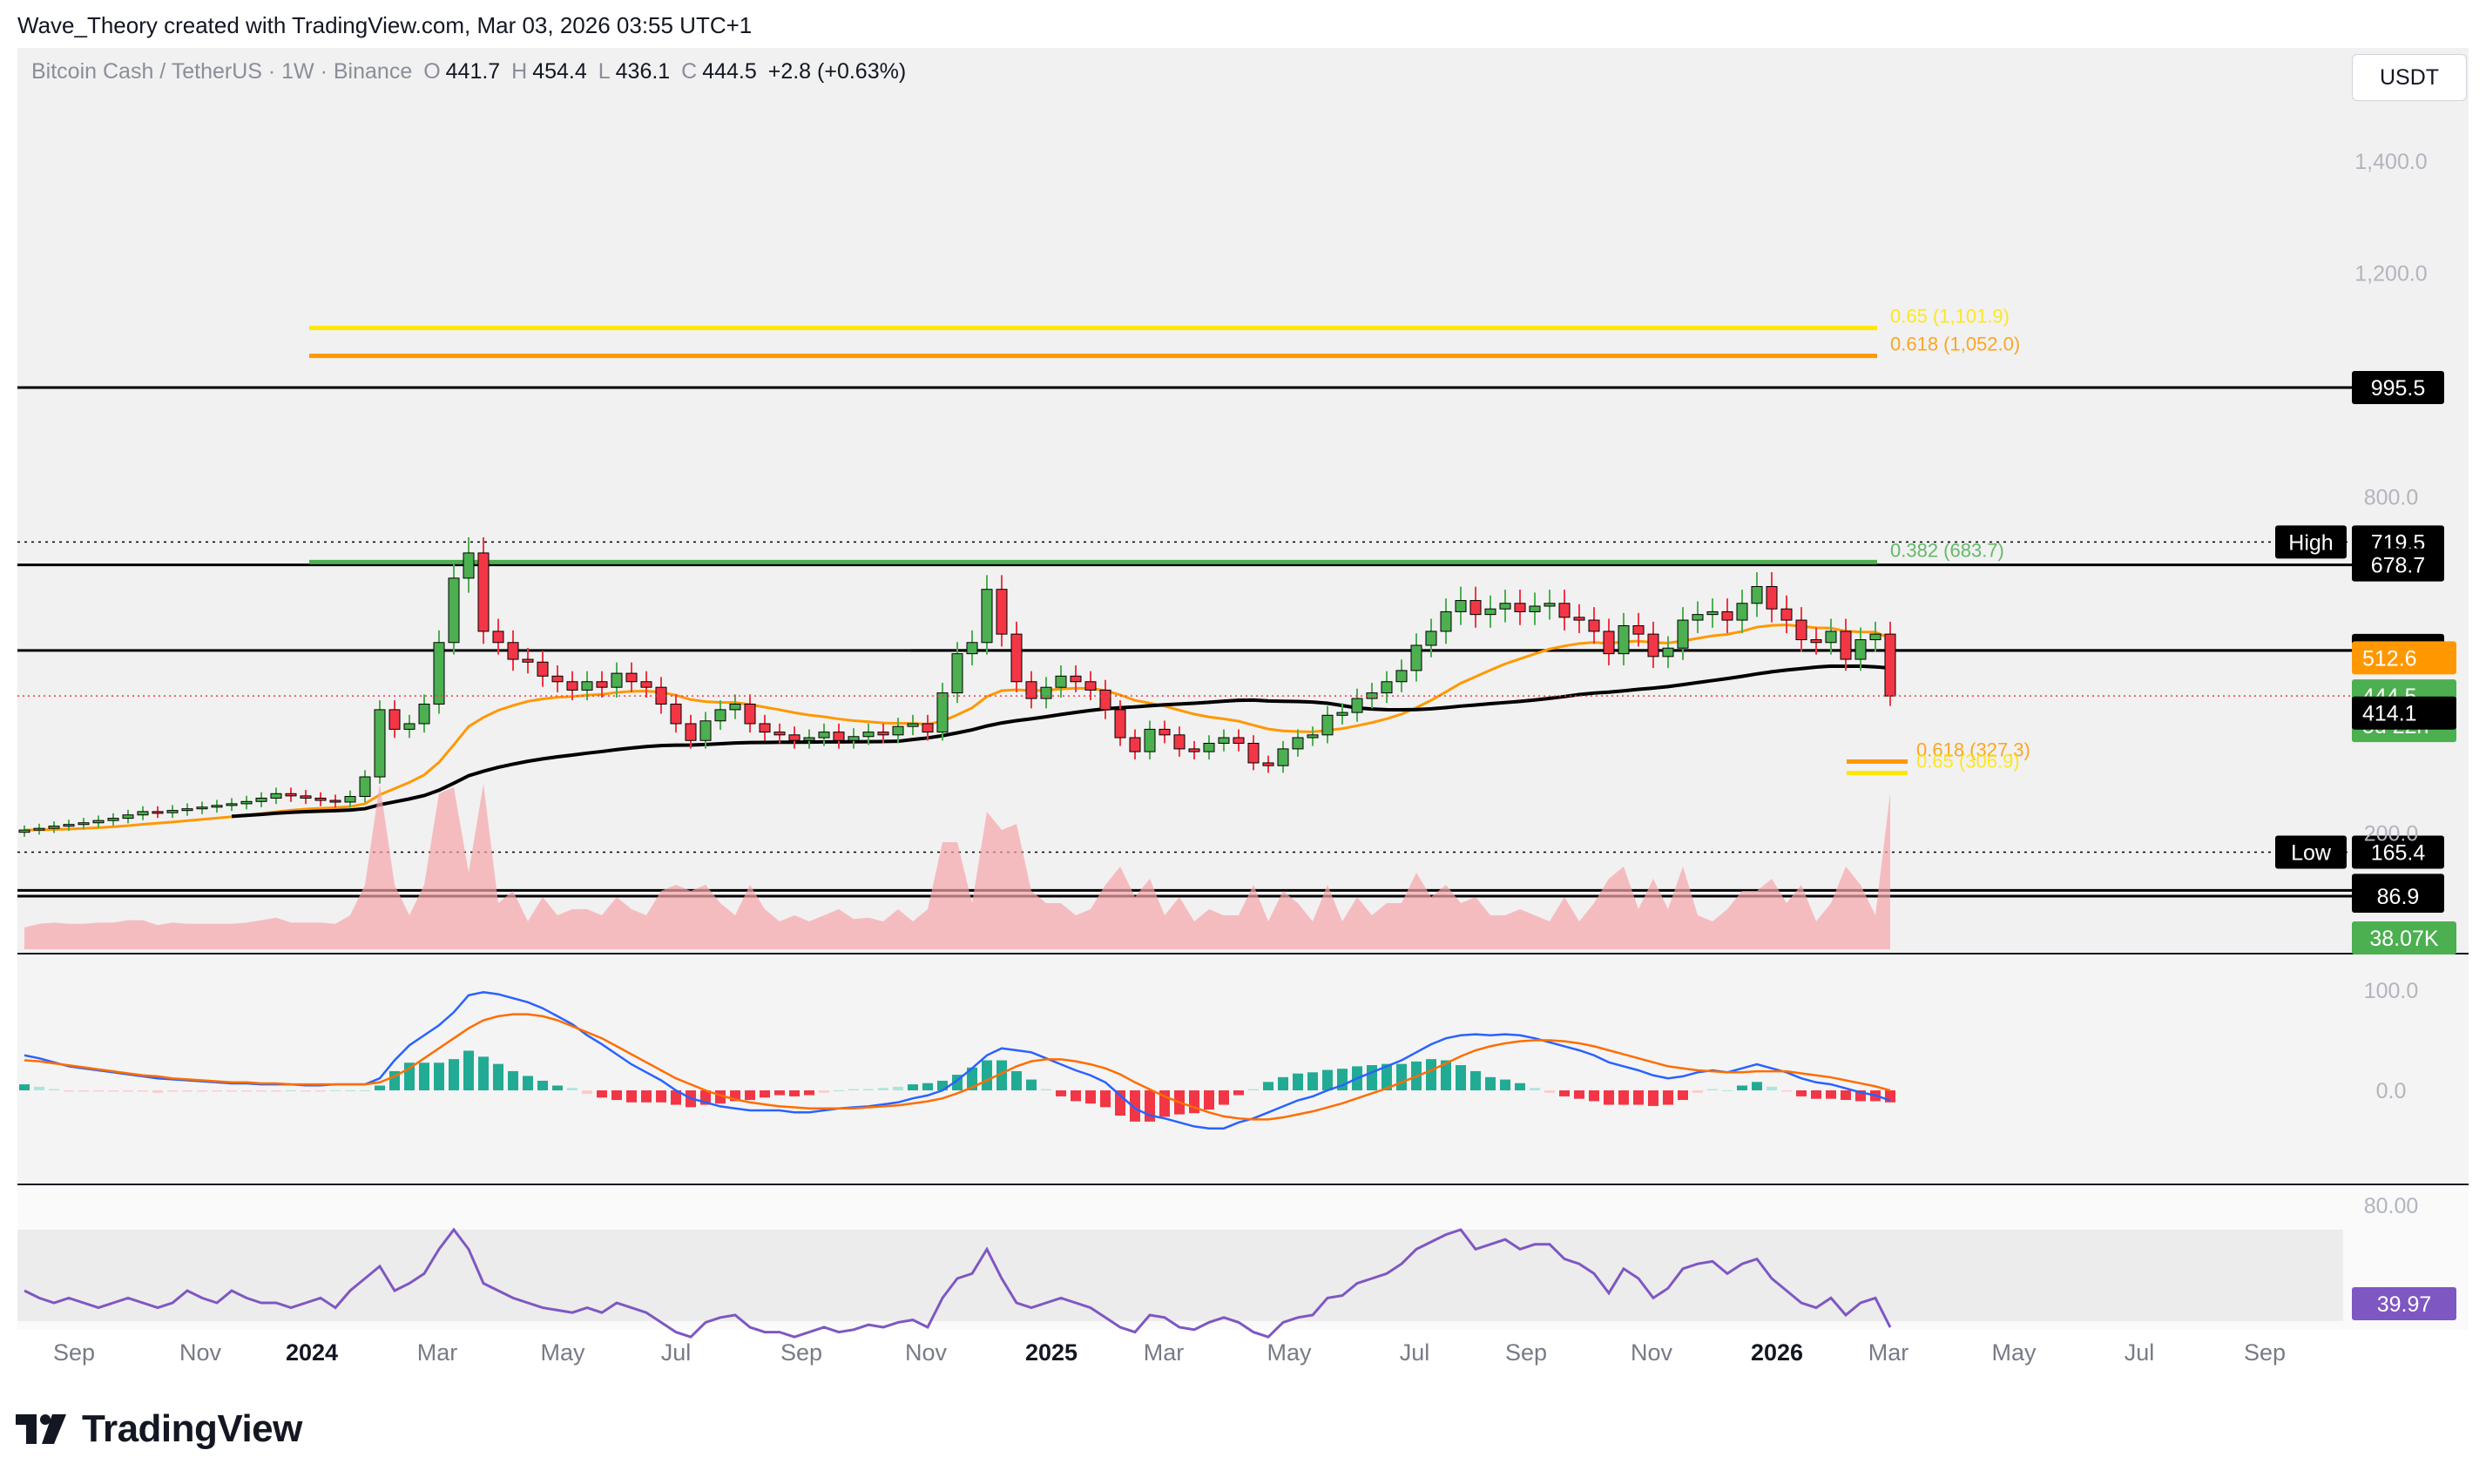  Describe the element at coordinates (2390, 162) in the screenshot. I see `y-axis-tick-label: 1,400.0` at that location.